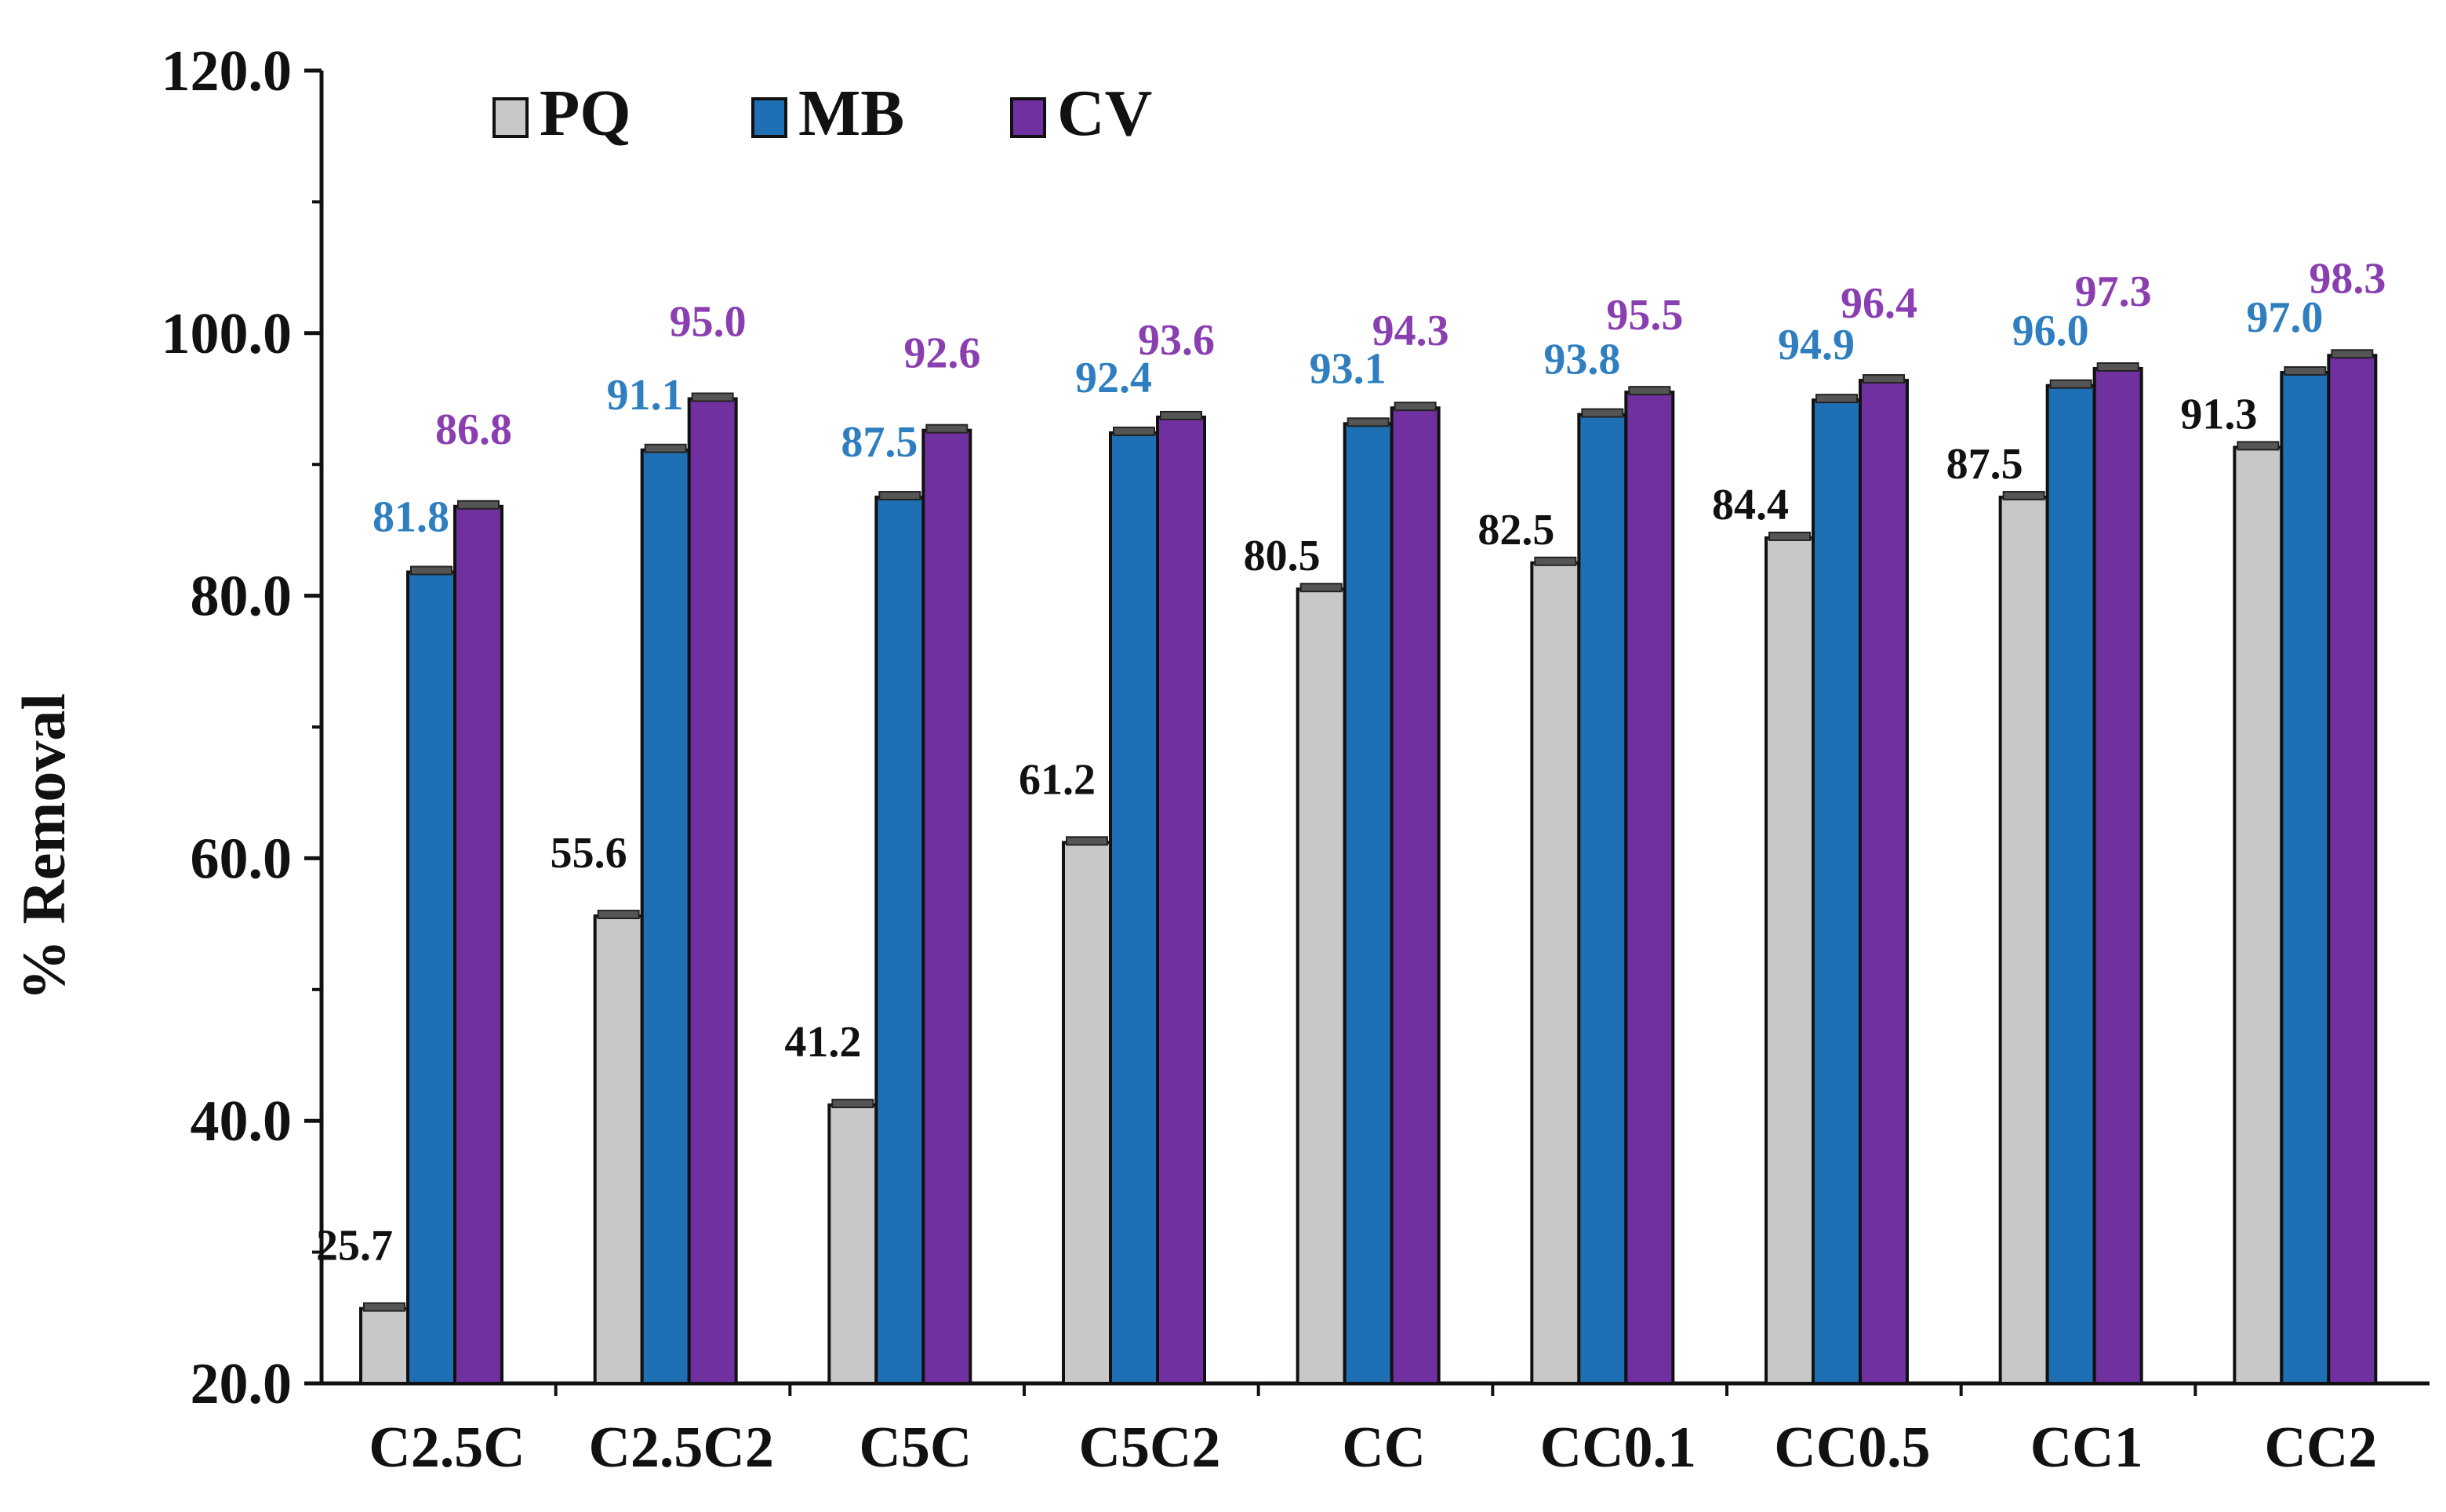 Image resolution: width=2446 pixels, height=1512 pixels. Describe the element at coordinates (243, 727) in the screenshot. I see `y-axis: 20.0 40.0 60.0 80.0 100.0 120.0` at that location.